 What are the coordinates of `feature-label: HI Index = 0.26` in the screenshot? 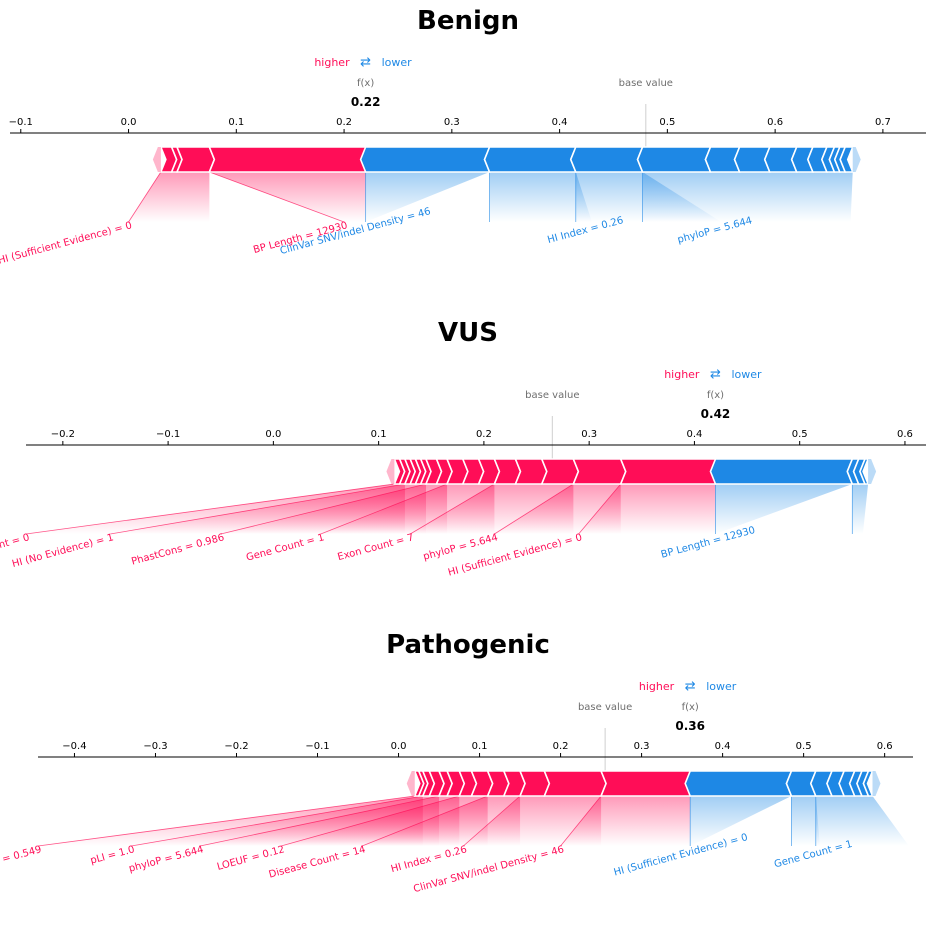 It's located at (429, 859).